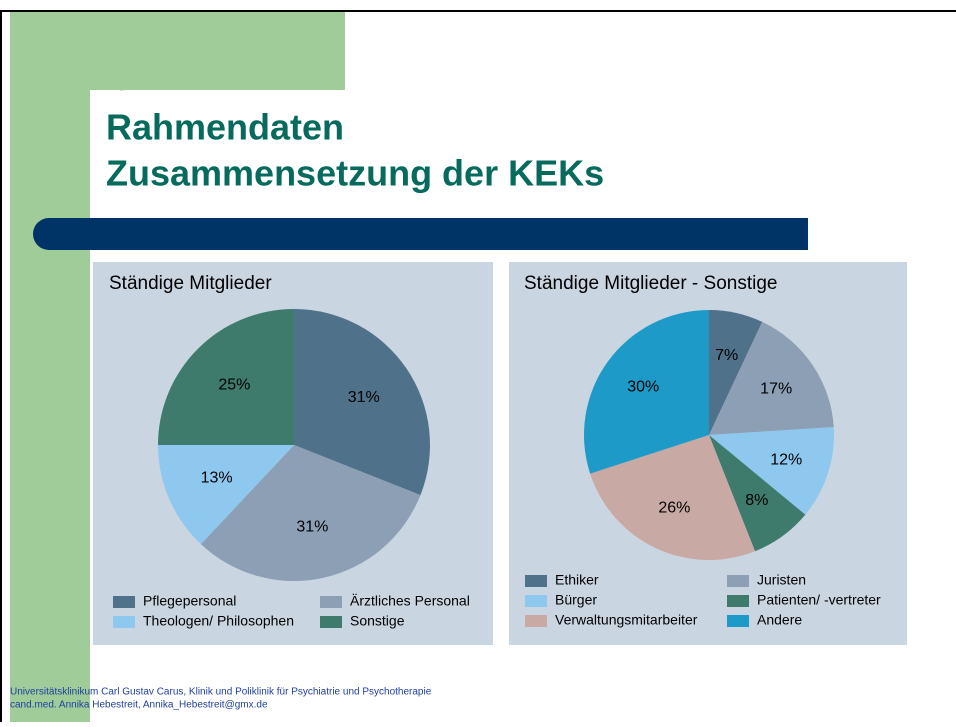  Describe the element at coordinates (410, 601) in the screenshot. I see `legend-label: Ärztliches Personal` at that location.